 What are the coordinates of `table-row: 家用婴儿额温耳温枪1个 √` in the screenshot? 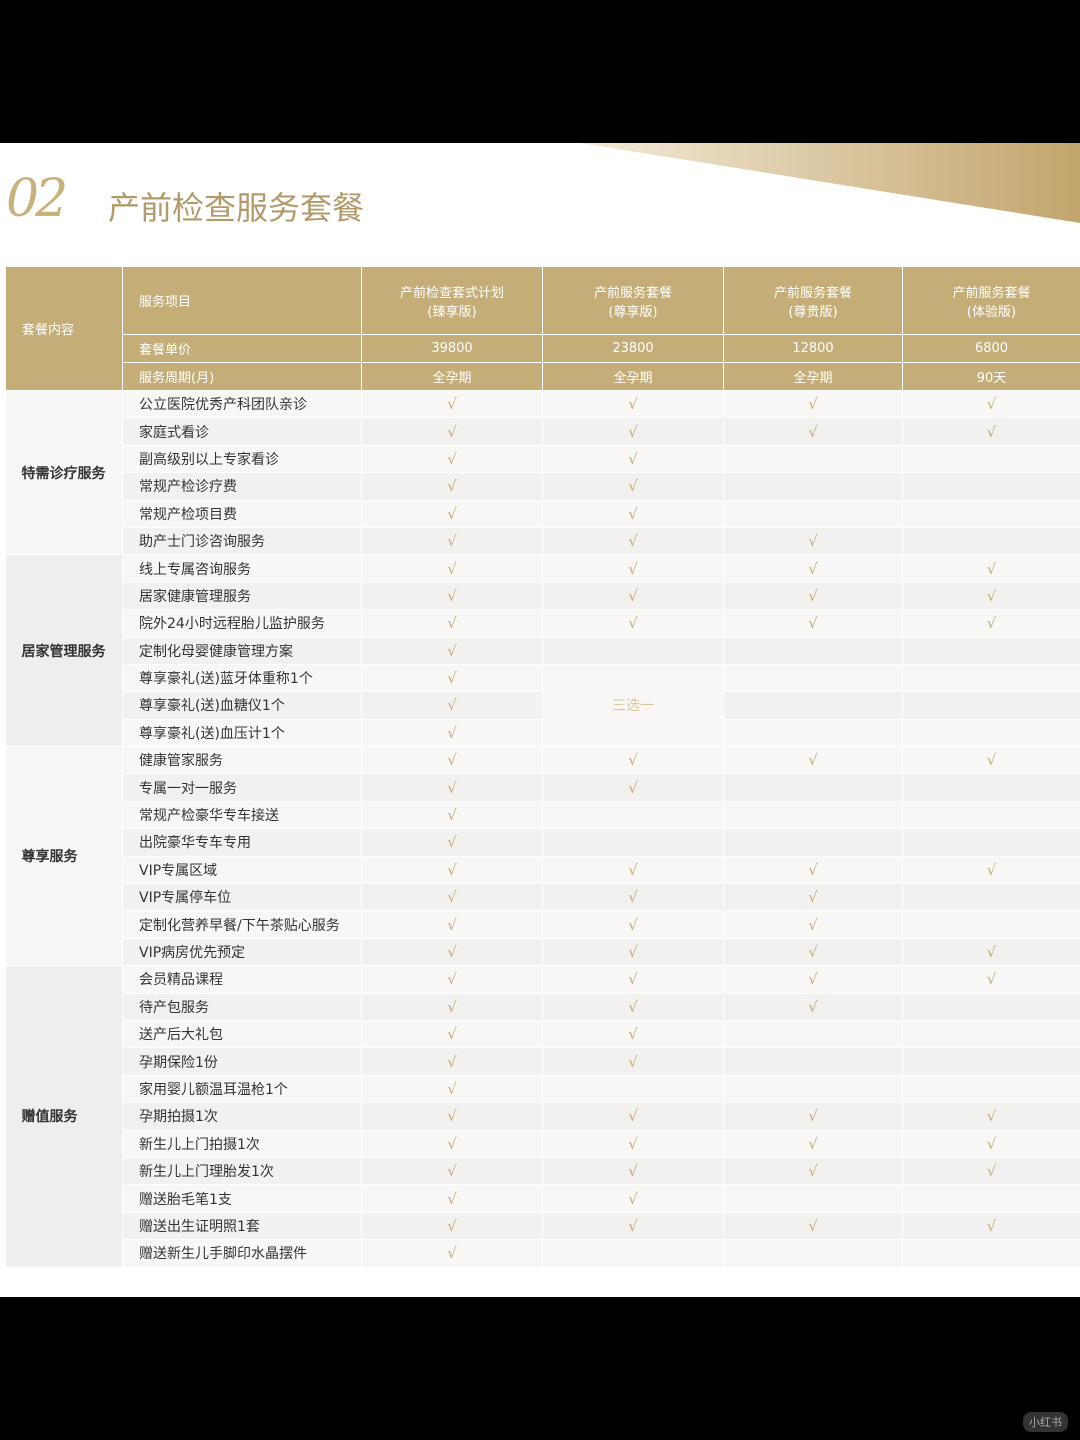 It's located at (543, 1089).